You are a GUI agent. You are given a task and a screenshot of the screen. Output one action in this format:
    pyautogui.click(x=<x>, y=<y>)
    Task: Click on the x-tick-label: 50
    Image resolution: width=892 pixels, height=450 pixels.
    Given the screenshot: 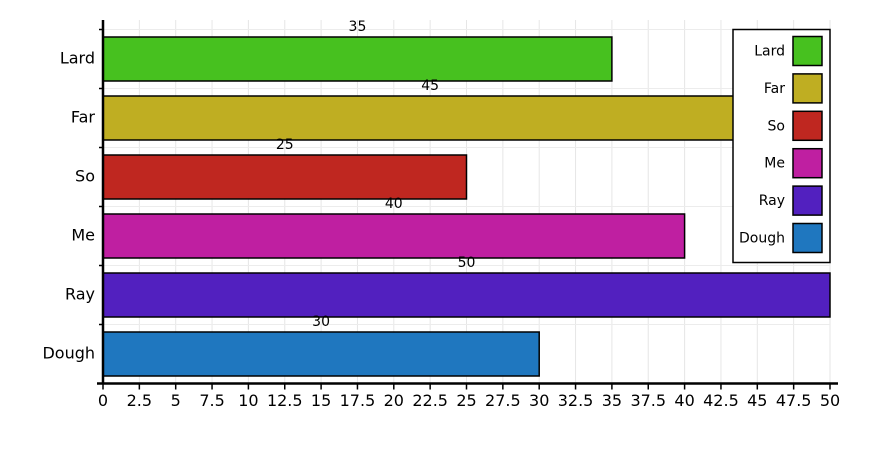 What is the action you would take?
    pyautogui.click(x=830, y=400)
    